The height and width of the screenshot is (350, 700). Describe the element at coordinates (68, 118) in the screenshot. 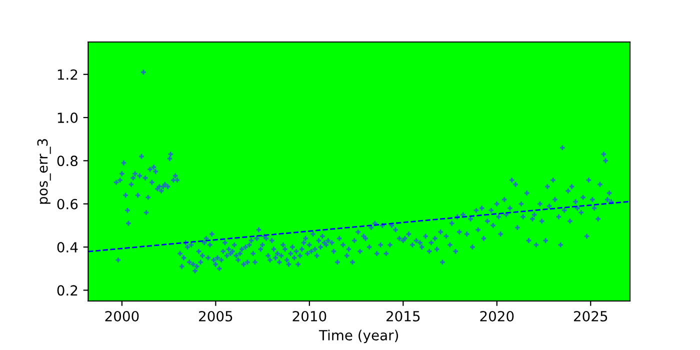

I see `y-tick-label: 1.0` at that location.